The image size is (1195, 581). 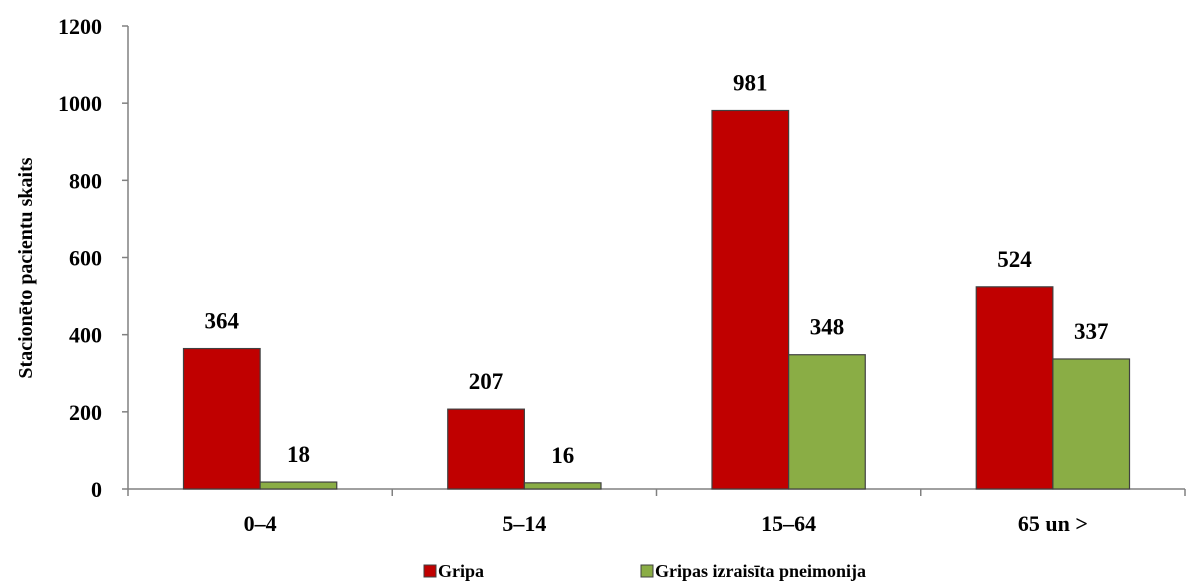 I want to click on x-tick-label: 0–4, so click(x=260, y=523).